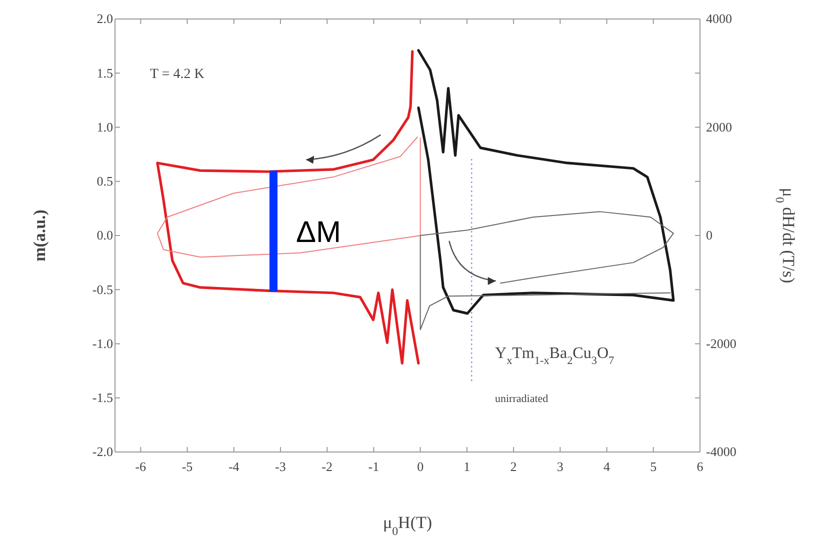 This screenshot has height=542, width=820. Describe the element at coordinates (374, 466) in the screenshot. I see `x-tick-label: -1` at that location.